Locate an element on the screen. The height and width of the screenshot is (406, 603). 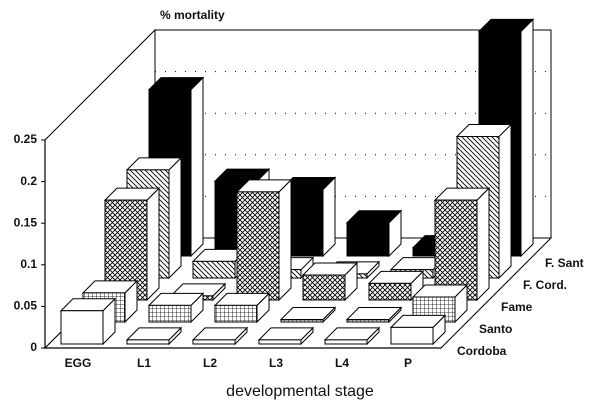
x-tick-label: EGG is located at coordinates (78, 363).